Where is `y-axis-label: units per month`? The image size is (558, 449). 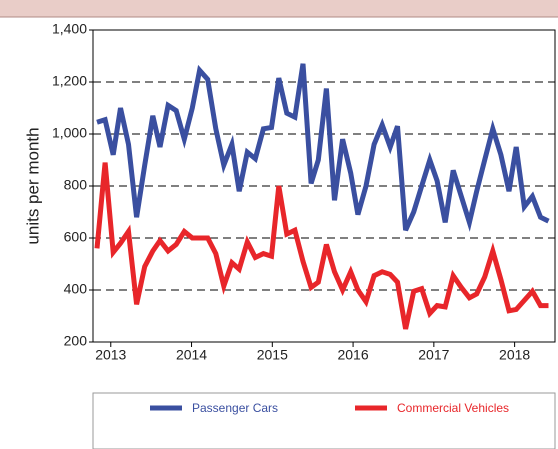
y-axis-label: units per month is located at coordinates (32, 185).